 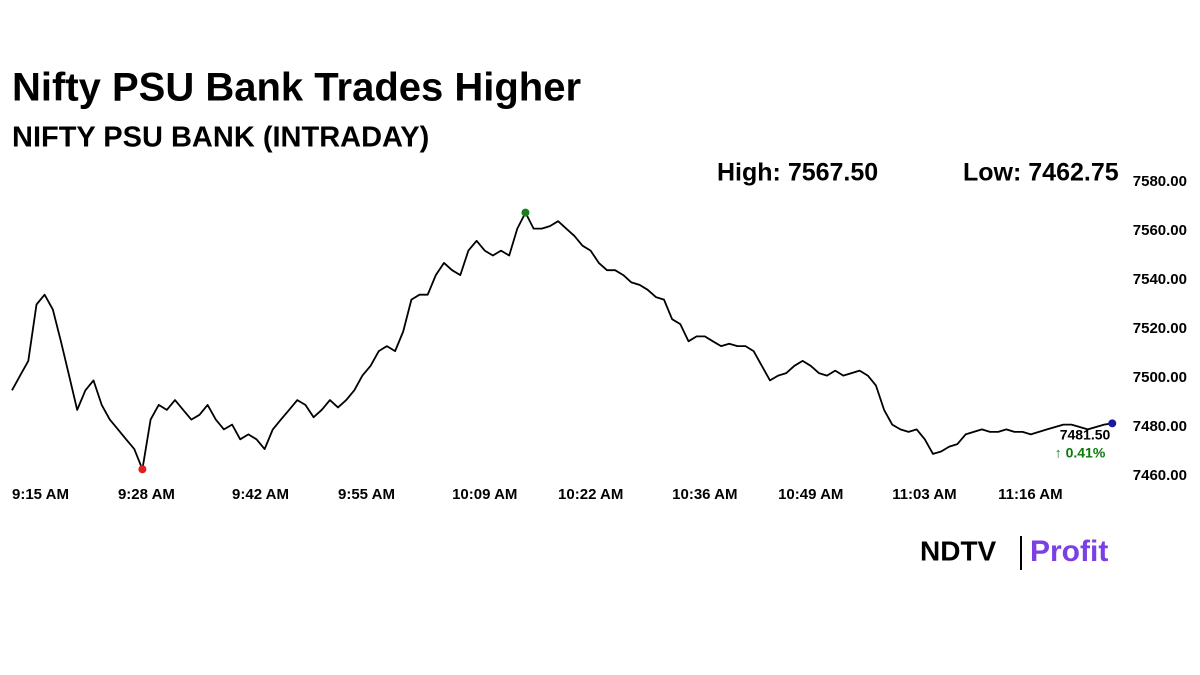 What do you see at coordinates (704, 494) in the screenshot?
I see `x-tick-label: 10:36 AM` at bounding box center [704, 494].